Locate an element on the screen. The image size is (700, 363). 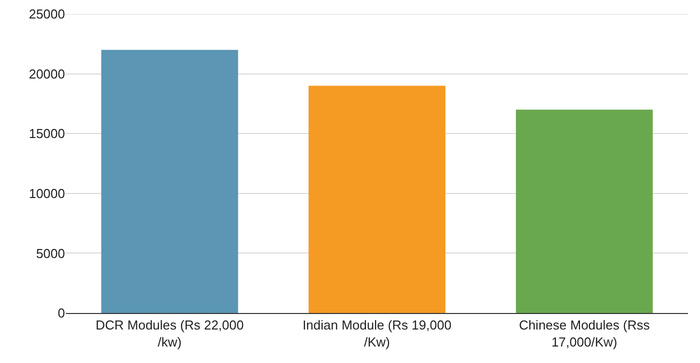
y-tick-label: 0 is located at coordinates (61, 313).